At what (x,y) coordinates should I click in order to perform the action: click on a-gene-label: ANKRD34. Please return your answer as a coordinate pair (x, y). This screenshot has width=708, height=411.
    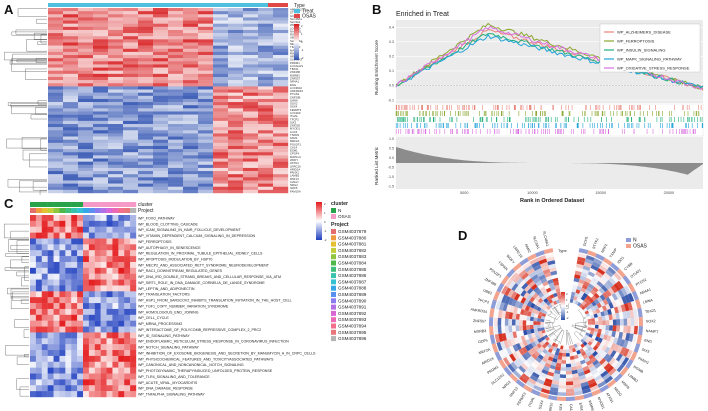
    Looking at the image, I should click on (296, 91).